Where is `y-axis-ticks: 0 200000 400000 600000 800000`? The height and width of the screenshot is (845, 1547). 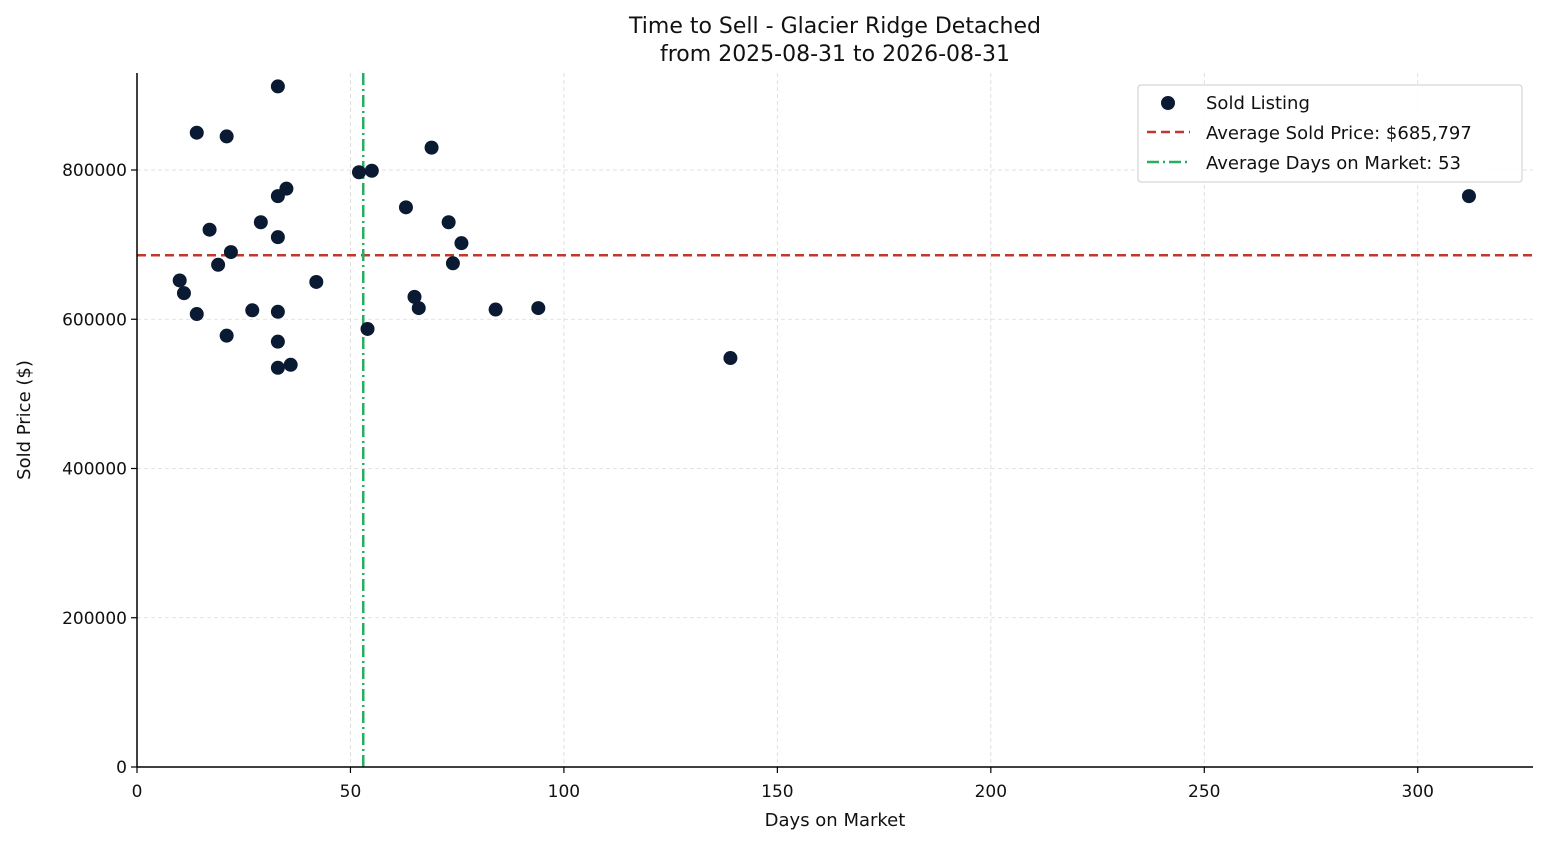
y-axis-ticks: 0 200000 400000 600000 800000 is located at coordinates (99, 469).